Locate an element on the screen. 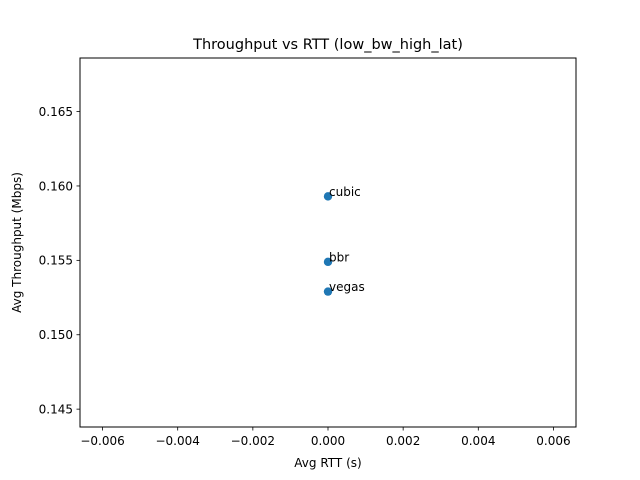  data-point-cubic is located at coordinates (328, 196).